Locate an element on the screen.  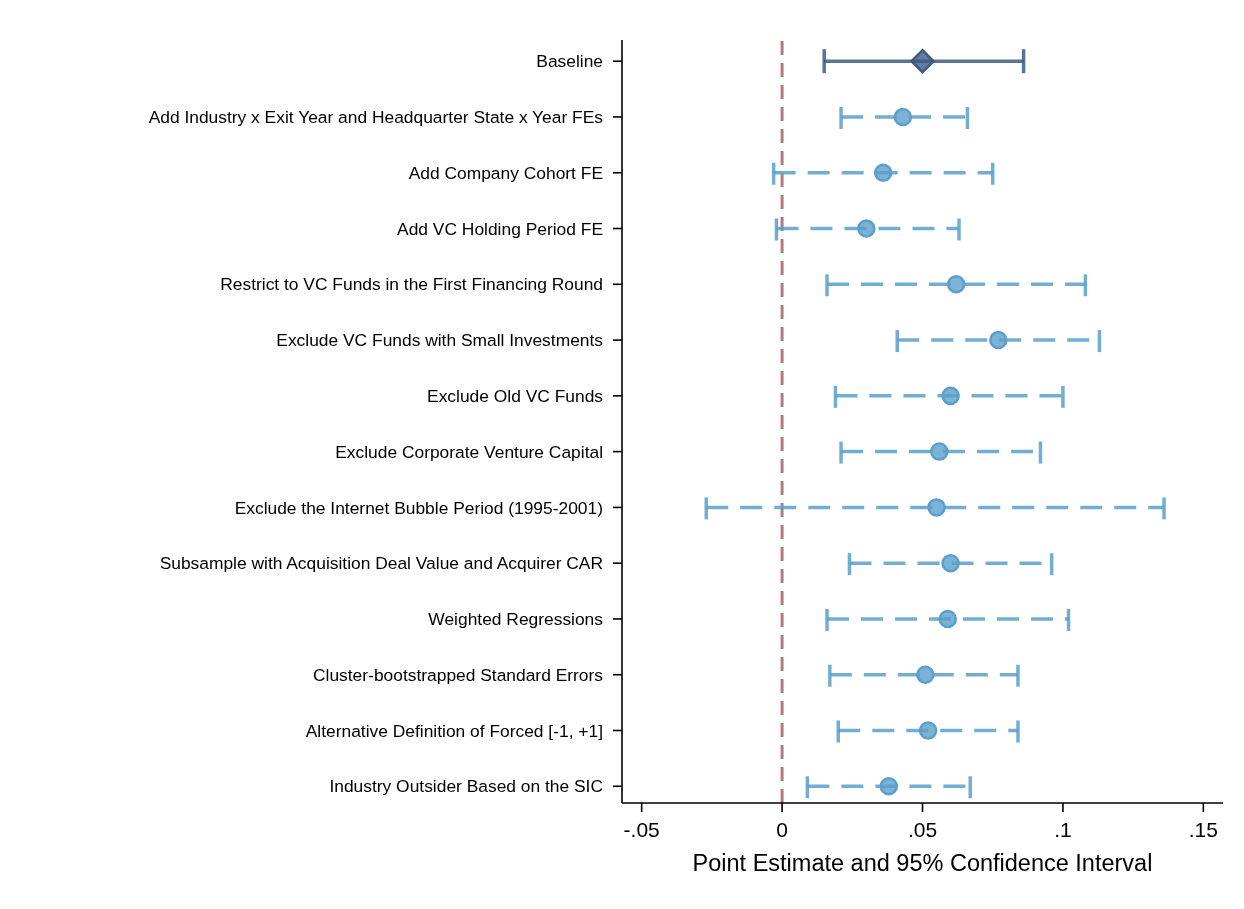
x-tick-label: .05 is located at coordinates (922, 829).